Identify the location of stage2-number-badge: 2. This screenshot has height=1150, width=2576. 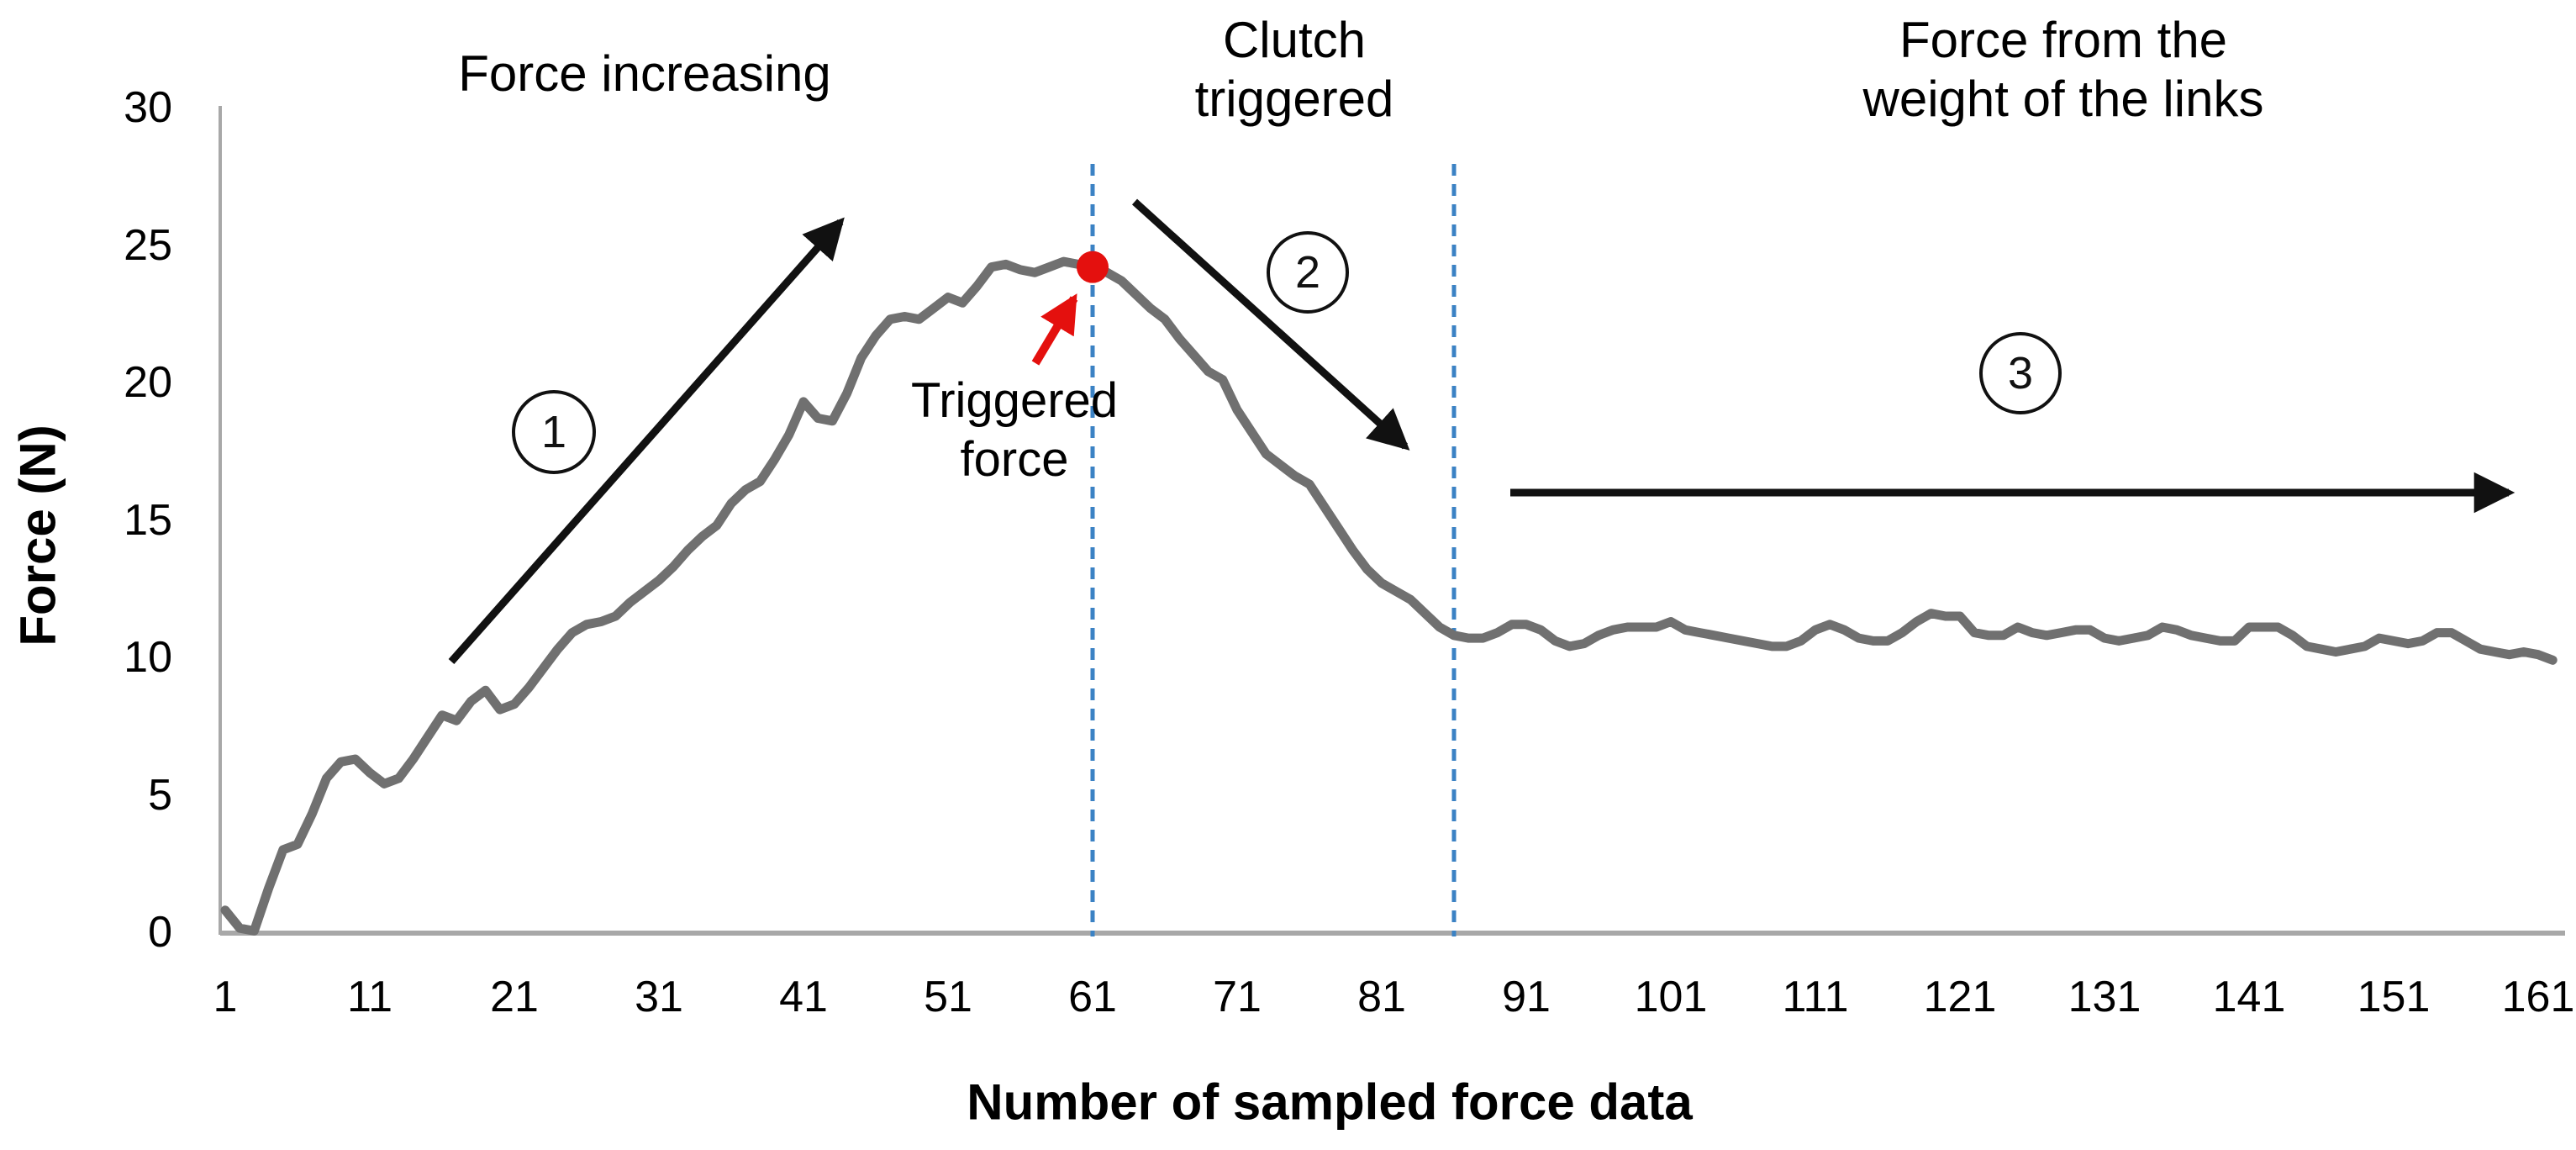
(1308, 272).